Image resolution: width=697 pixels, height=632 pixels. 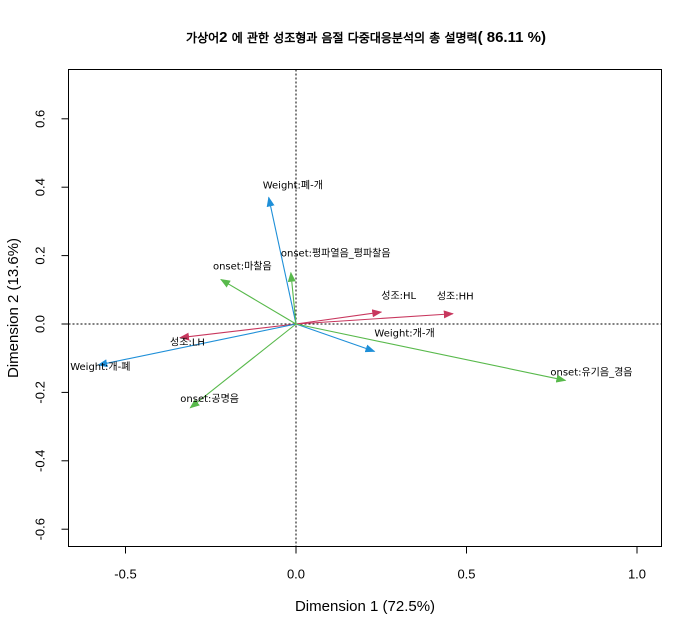 What do you see at coordinates (455, 297) in the screenshot?
I see `arrow-label: 성조:HH` at bounding box center [455, 297].